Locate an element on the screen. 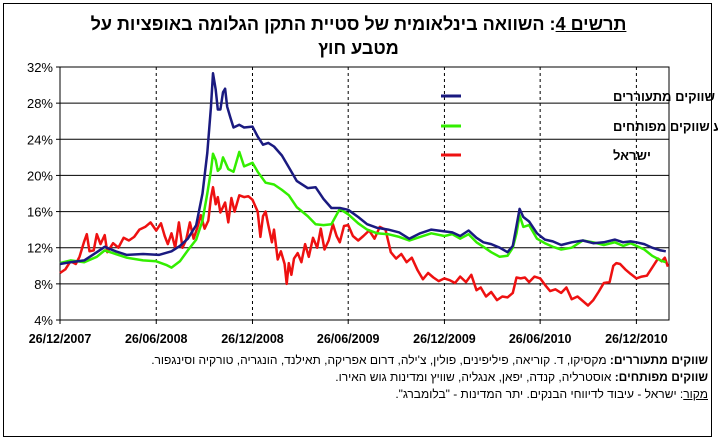 Image resolution: width=718 pixels, height=443 pixels. x-tick-label: 26/12/2010 is located at coordinates (636, 339).